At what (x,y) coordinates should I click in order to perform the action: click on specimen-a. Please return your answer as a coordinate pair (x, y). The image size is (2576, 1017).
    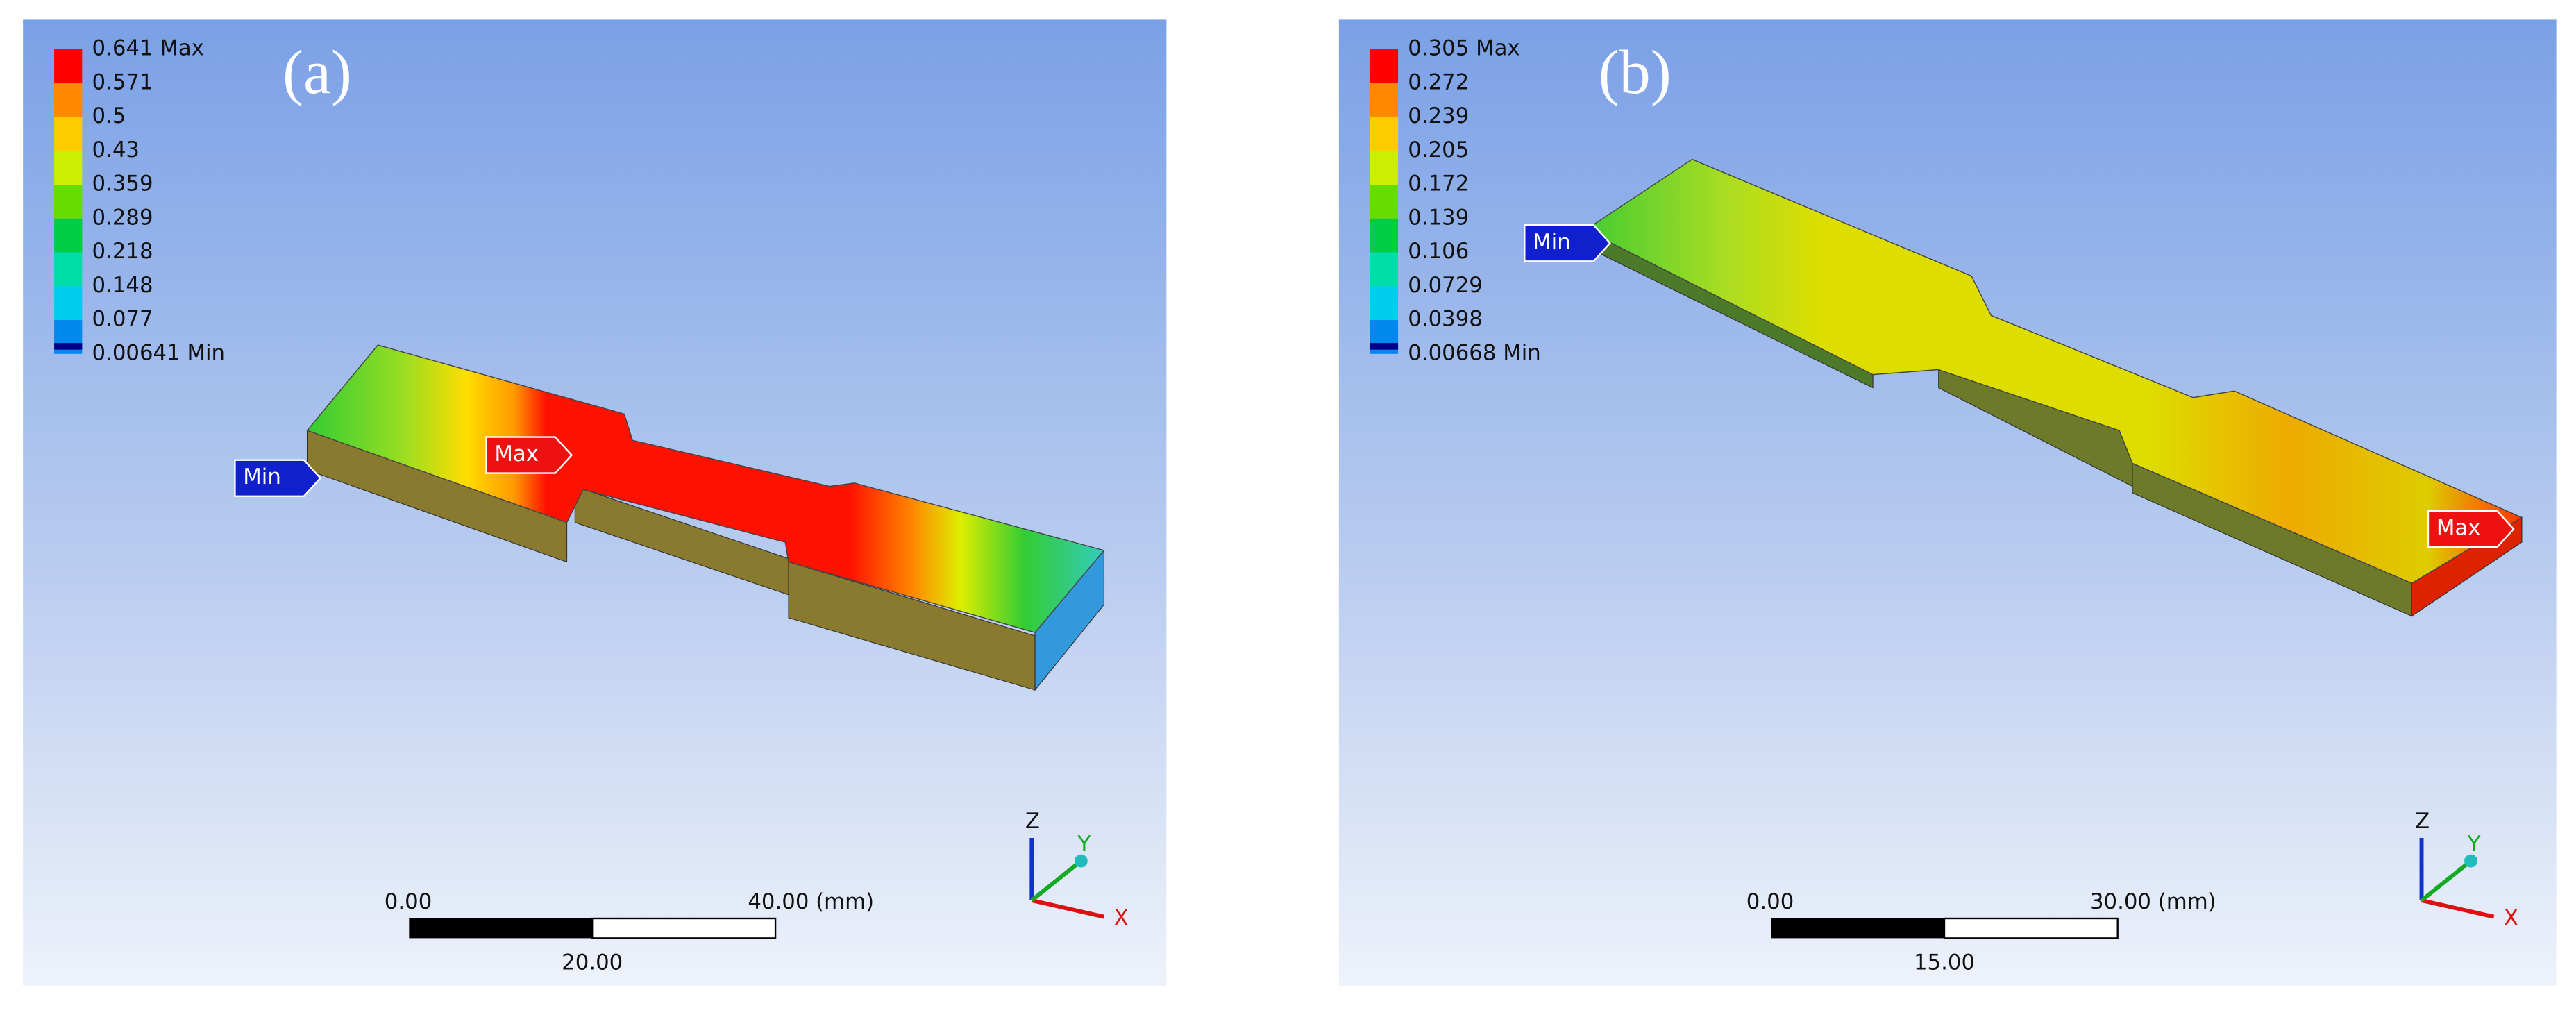
    Looking at the image, I should click on (705, 517).